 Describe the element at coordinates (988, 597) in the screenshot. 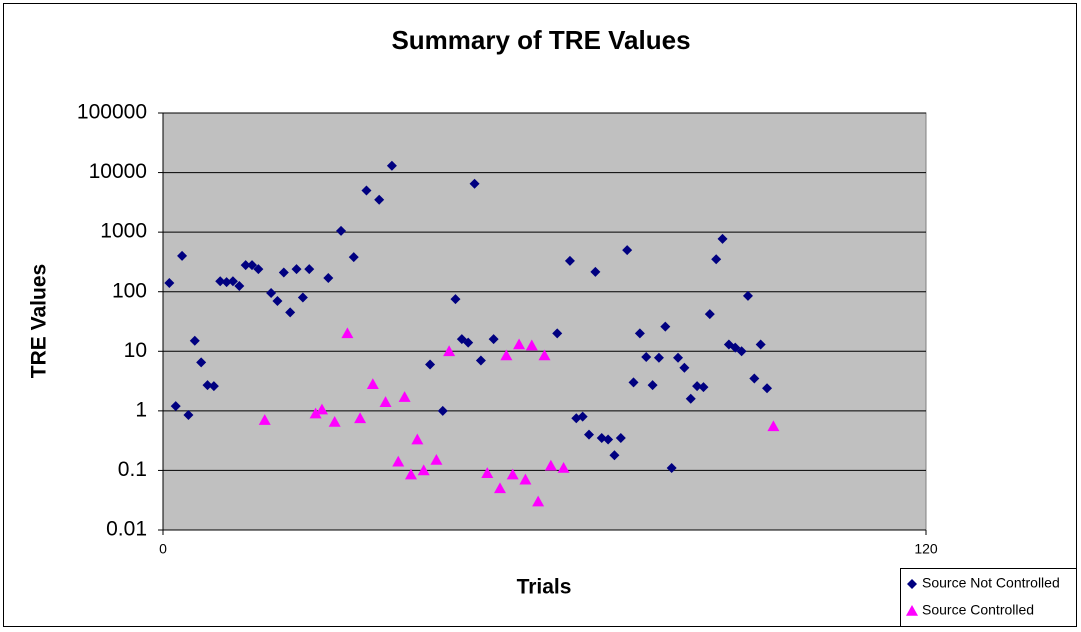

I see `legend` at that location.